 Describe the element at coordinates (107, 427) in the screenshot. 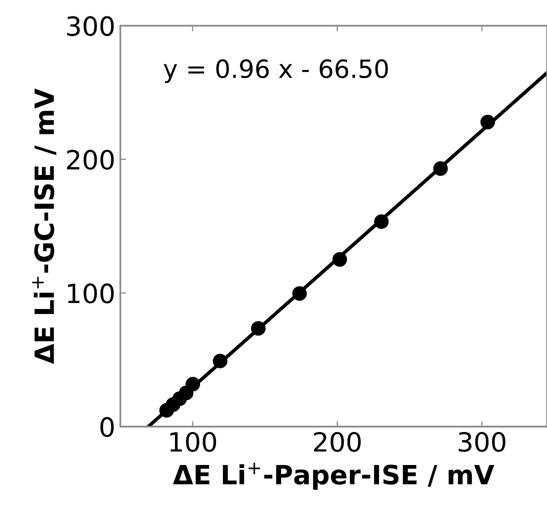

I see `y-tick-label: 0` at that location.